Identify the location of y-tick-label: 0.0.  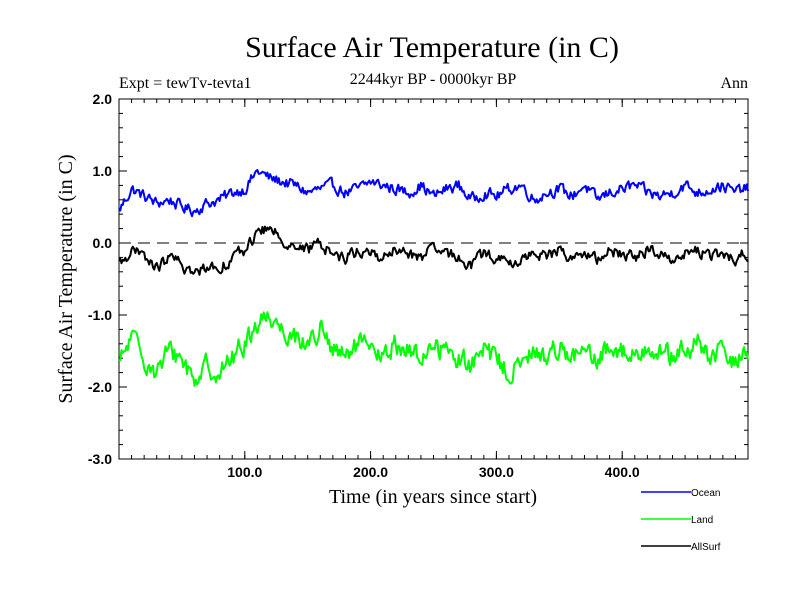
(103, 243).